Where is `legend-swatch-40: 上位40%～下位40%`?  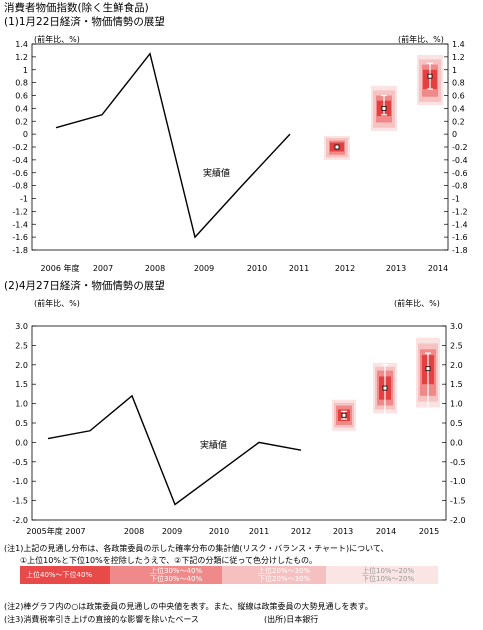
legend-swatch-40: 上位40%～下位40% is located at coordinates (65, 575).